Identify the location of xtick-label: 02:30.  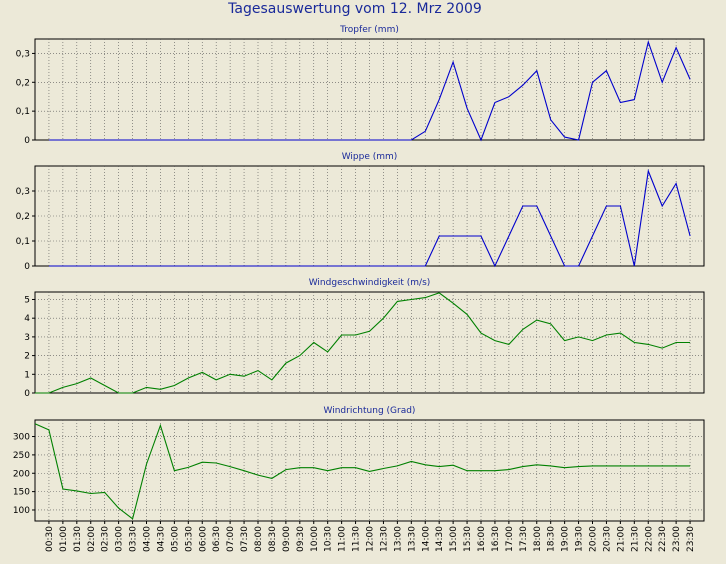
(106, 539).